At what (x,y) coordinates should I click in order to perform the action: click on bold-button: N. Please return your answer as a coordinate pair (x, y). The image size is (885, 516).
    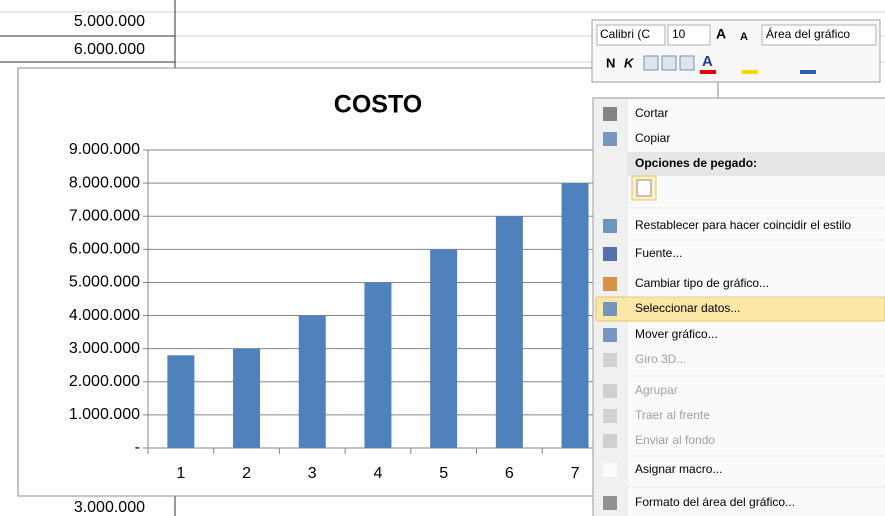
    Looking at the image, I should click on (610, 62).